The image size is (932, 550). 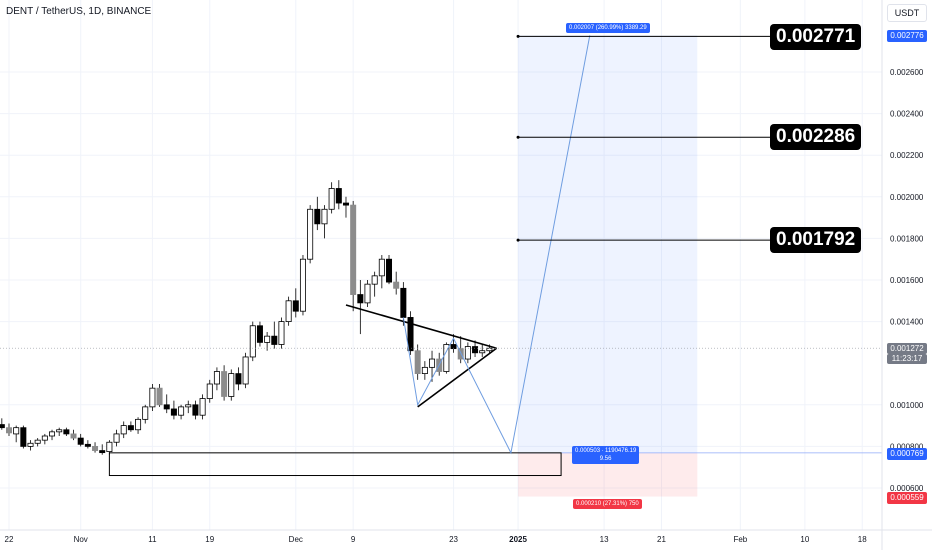 What do you see at coordinates (152, 539) in the screenshot?
I see `time-tick-label: 11` at bounding box center [152, 539].